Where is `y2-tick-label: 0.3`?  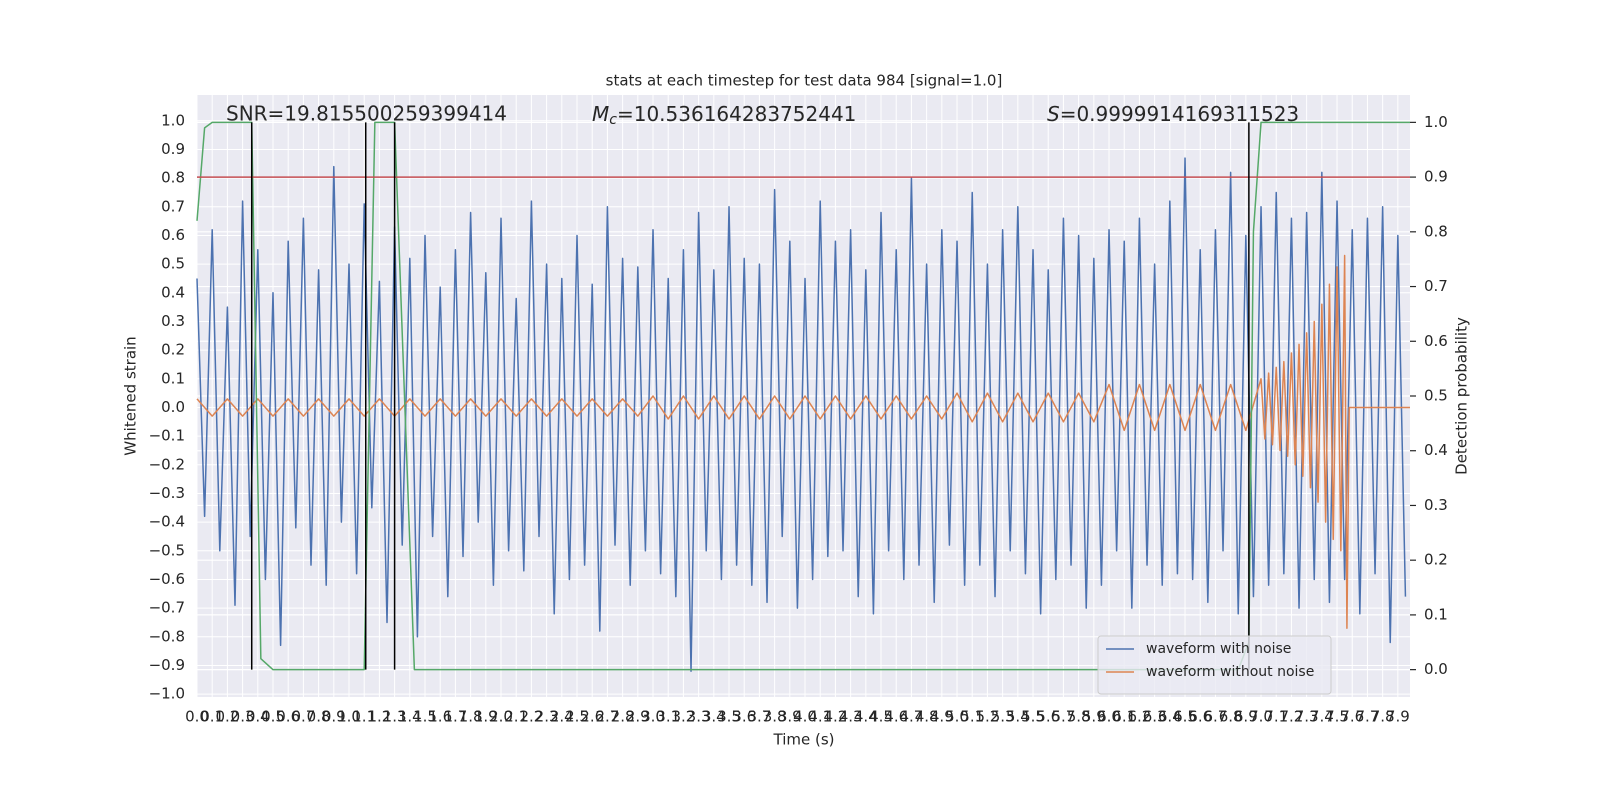 y2-tick-label: 0.3 is located at coordinates (1436, 505).